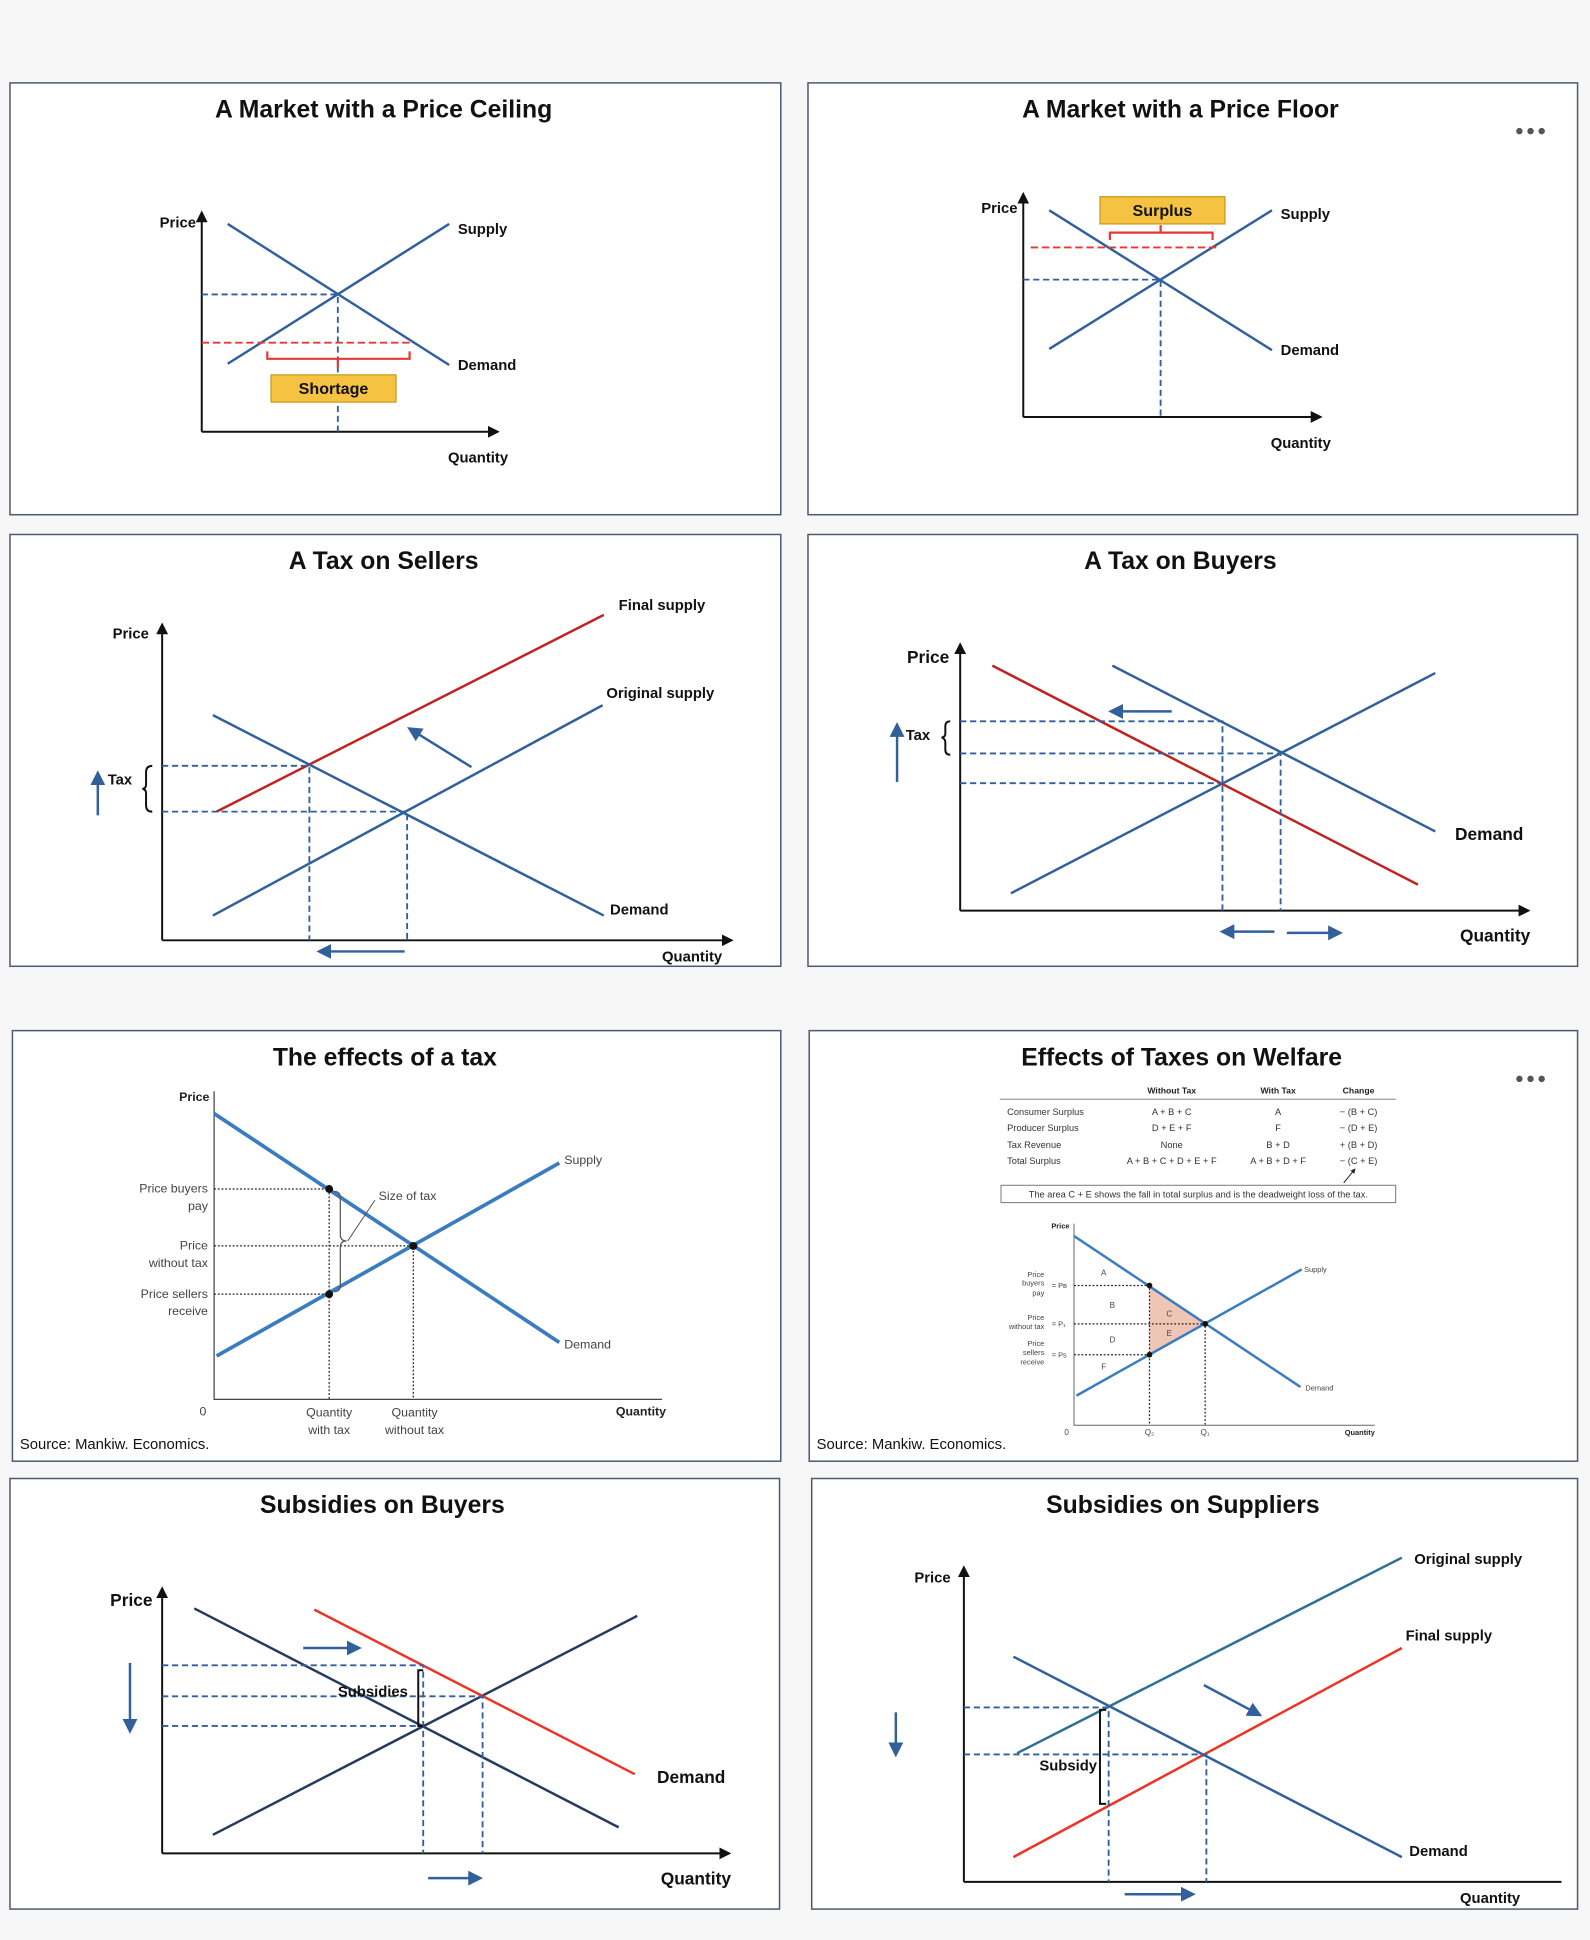  What do you see at coordinates (1233, 1700) in the screenshot?
I see `supply-shift-arrow` at bounding box center [1233, 1700].